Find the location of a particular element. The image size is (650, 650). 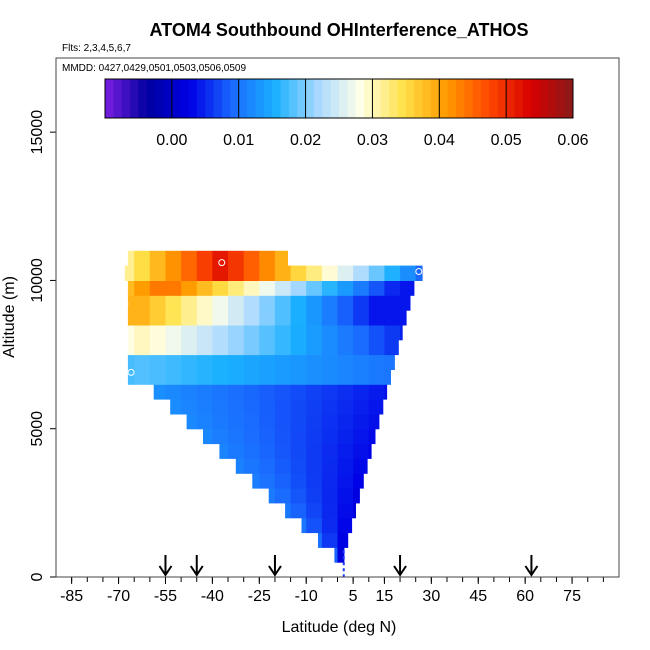

x-tick-label: -70 is located at coordinates (118, 596).